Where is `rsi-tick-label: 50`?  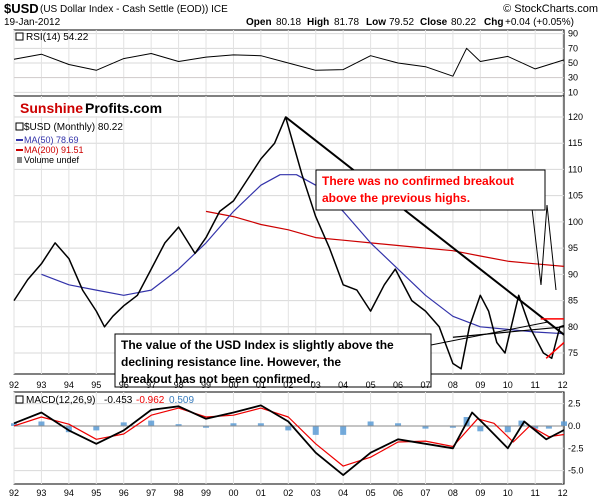 rsi-tick-label: 50 is located at coordinates (573, 63).